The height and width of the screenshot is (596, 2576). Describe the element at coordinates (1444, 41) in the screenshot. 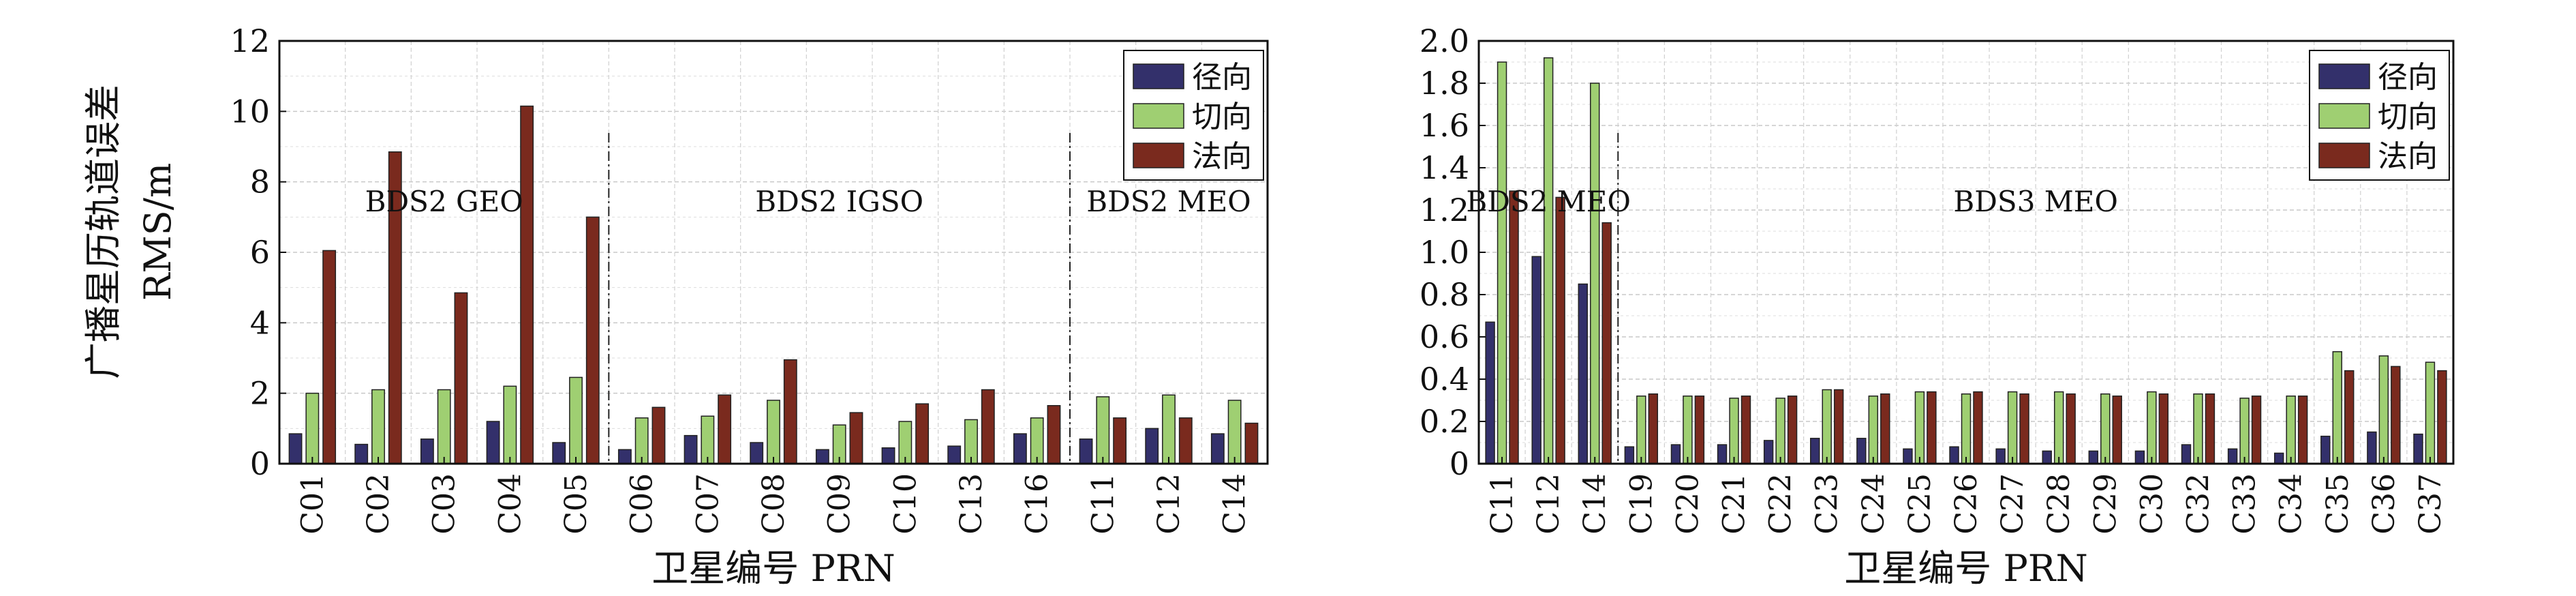

I see `y-tick-label: 2.0` at that location.